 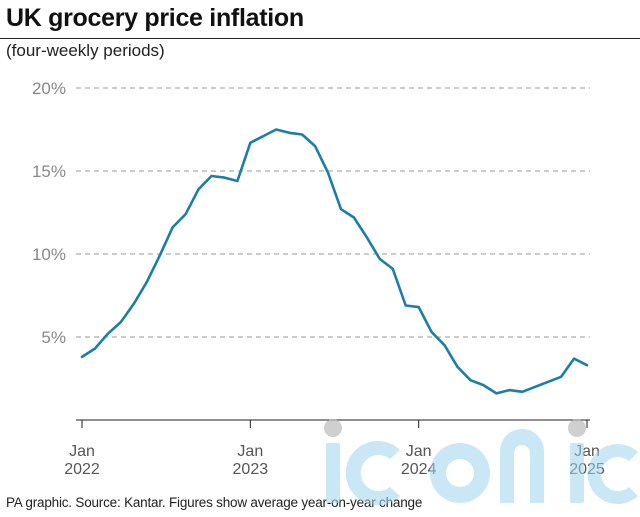 I want to click on x-tick-year: 2024, so click(x=419, y=469).